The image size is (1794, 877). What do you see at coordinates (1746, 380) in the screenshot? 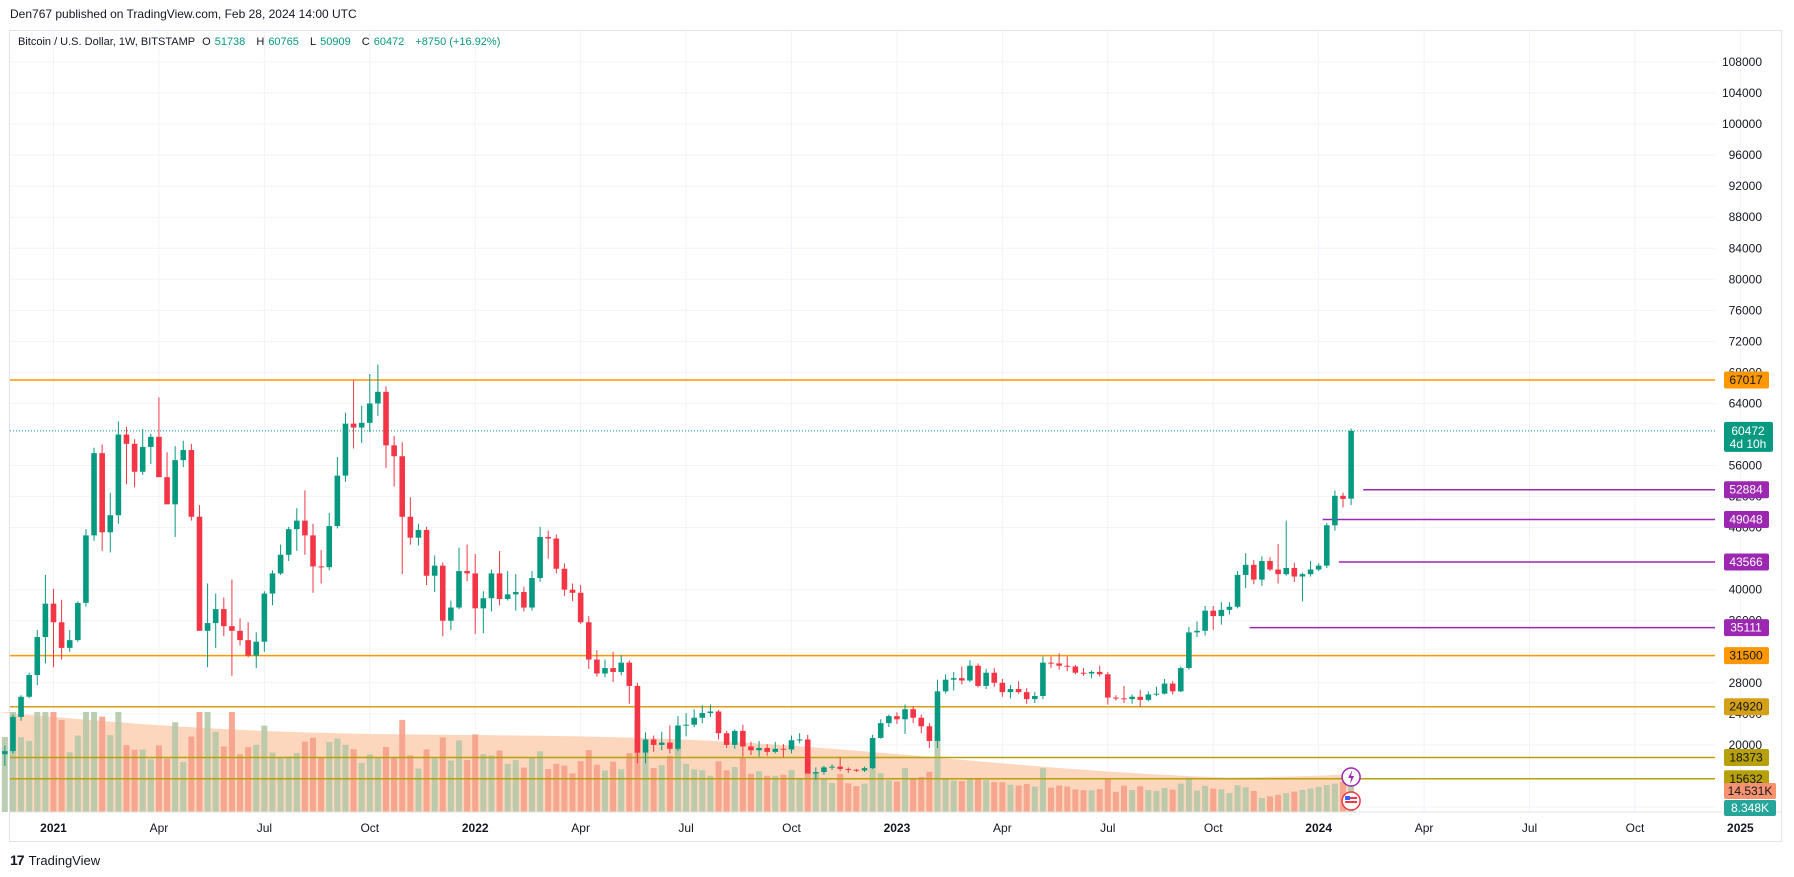
I see `price-label-67017-bg` at bounding box center [1746, 380].